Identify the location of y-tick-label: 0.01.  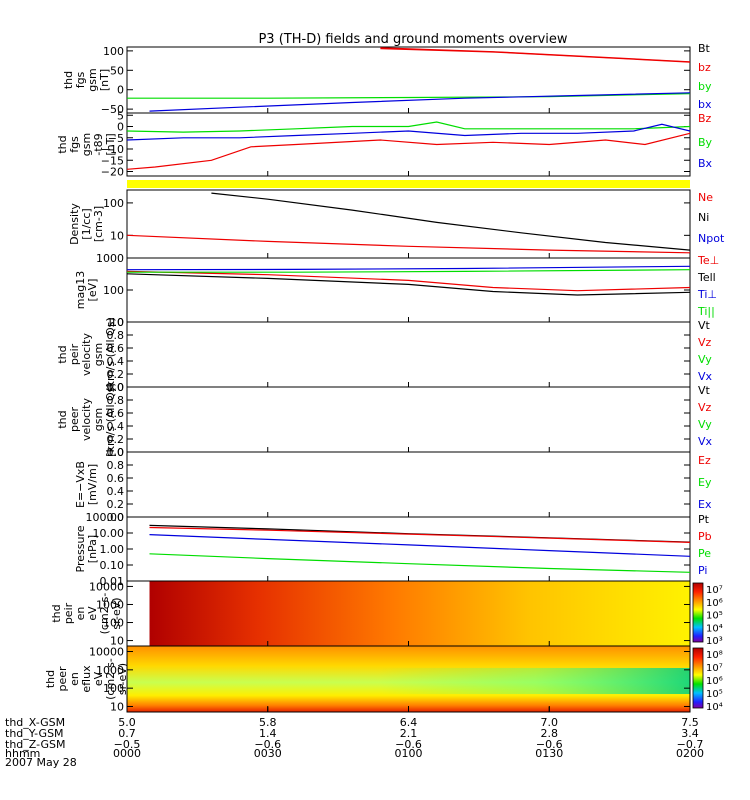
(112, 581).